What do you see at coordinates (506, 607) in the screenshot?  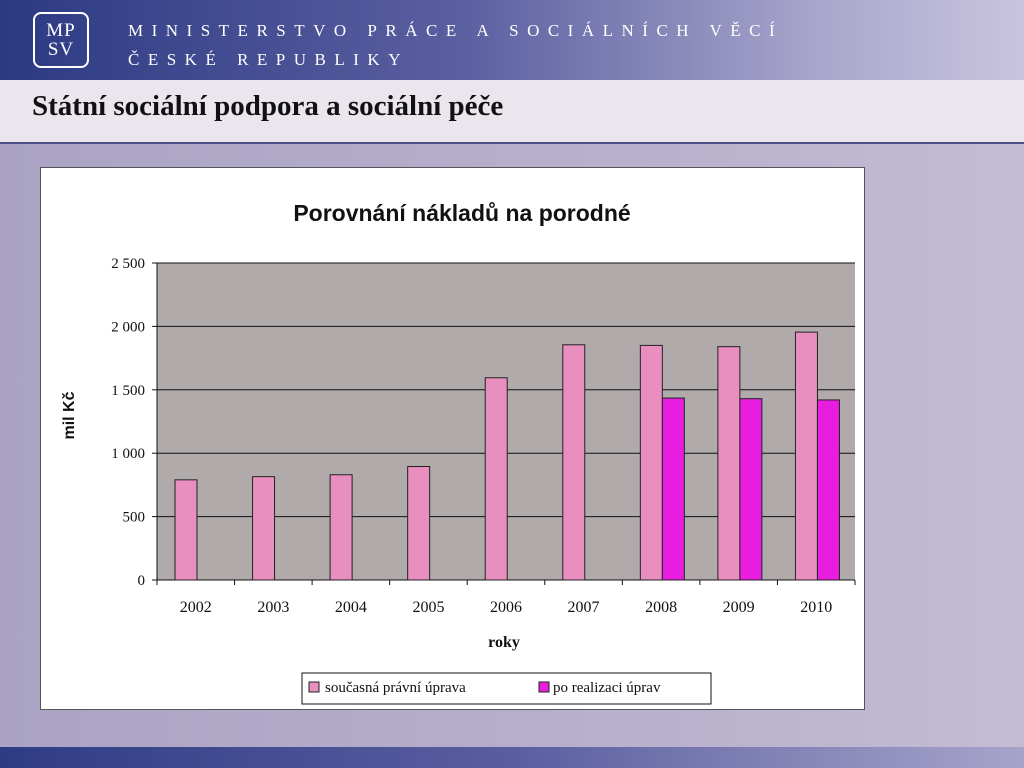 I see `x-tick-label: 2006` at bounding box center [506, 607].